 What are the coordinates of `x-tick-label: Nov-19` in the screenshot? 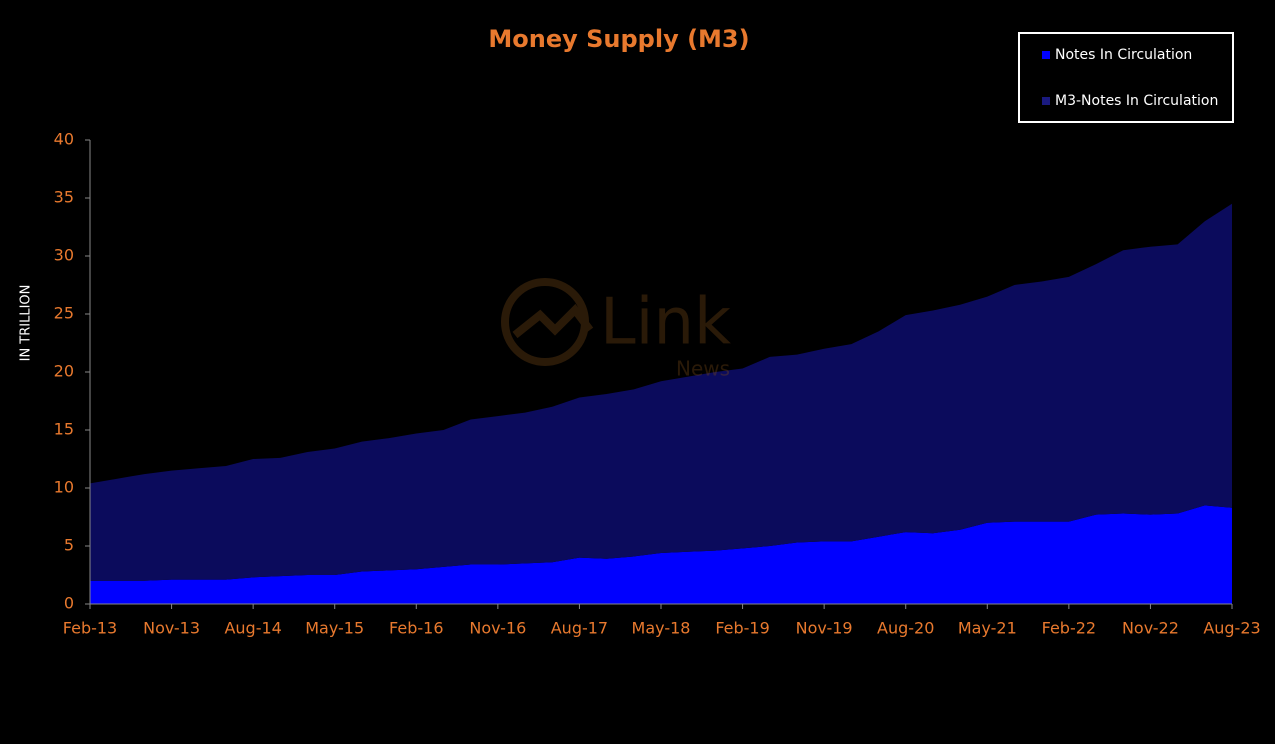 It's located at (824, 628).